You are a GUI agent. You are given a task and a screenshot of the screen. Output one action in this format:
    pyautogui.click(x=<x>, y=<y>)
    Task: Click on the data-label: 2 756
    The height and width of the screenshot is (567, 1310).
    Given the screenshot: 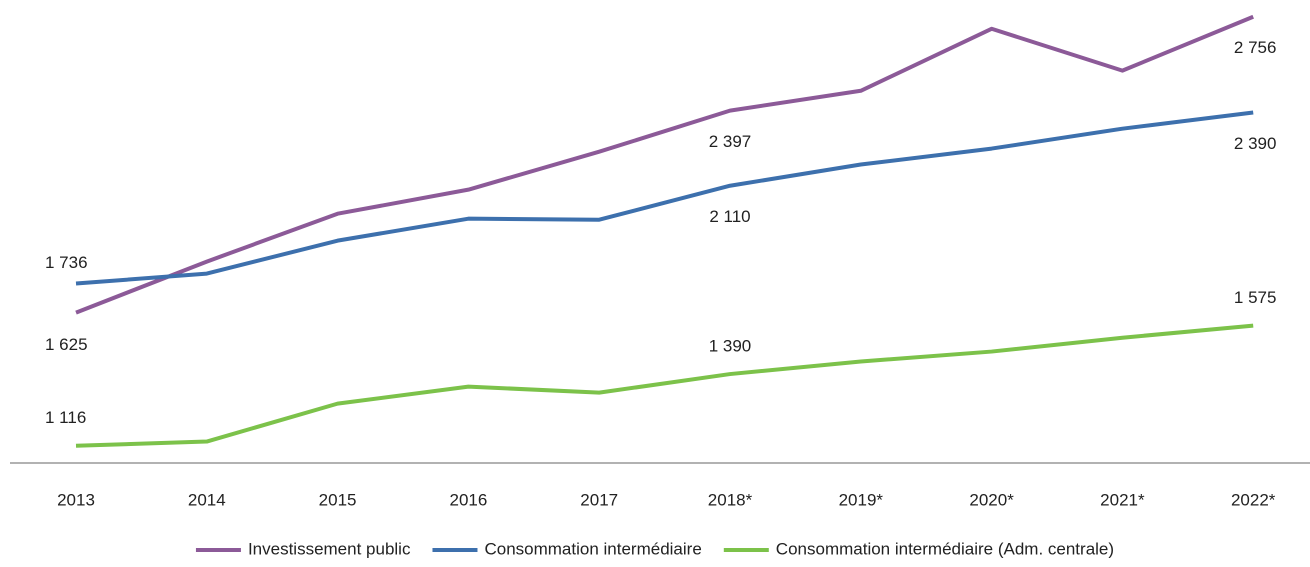 What is the action you would take?
    pyautogui.click(x=1255, y=47)
    